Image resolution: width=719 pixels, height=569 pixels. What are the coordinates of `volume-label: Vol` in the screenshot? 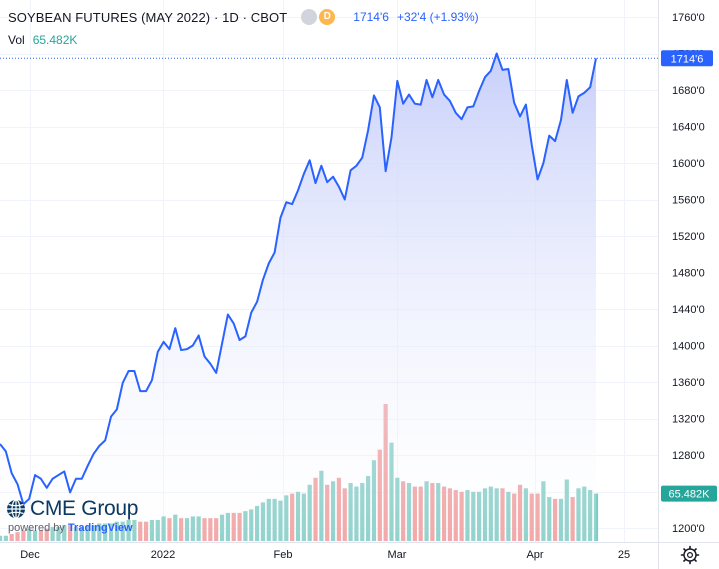 It's located at (16, 40).